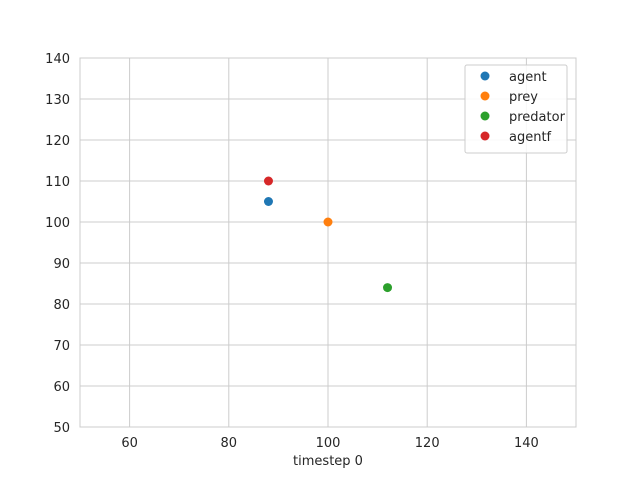  Describe the element at coordinates (57, 59) in the screenshot. I see `y-tick-label: 140` at that location.